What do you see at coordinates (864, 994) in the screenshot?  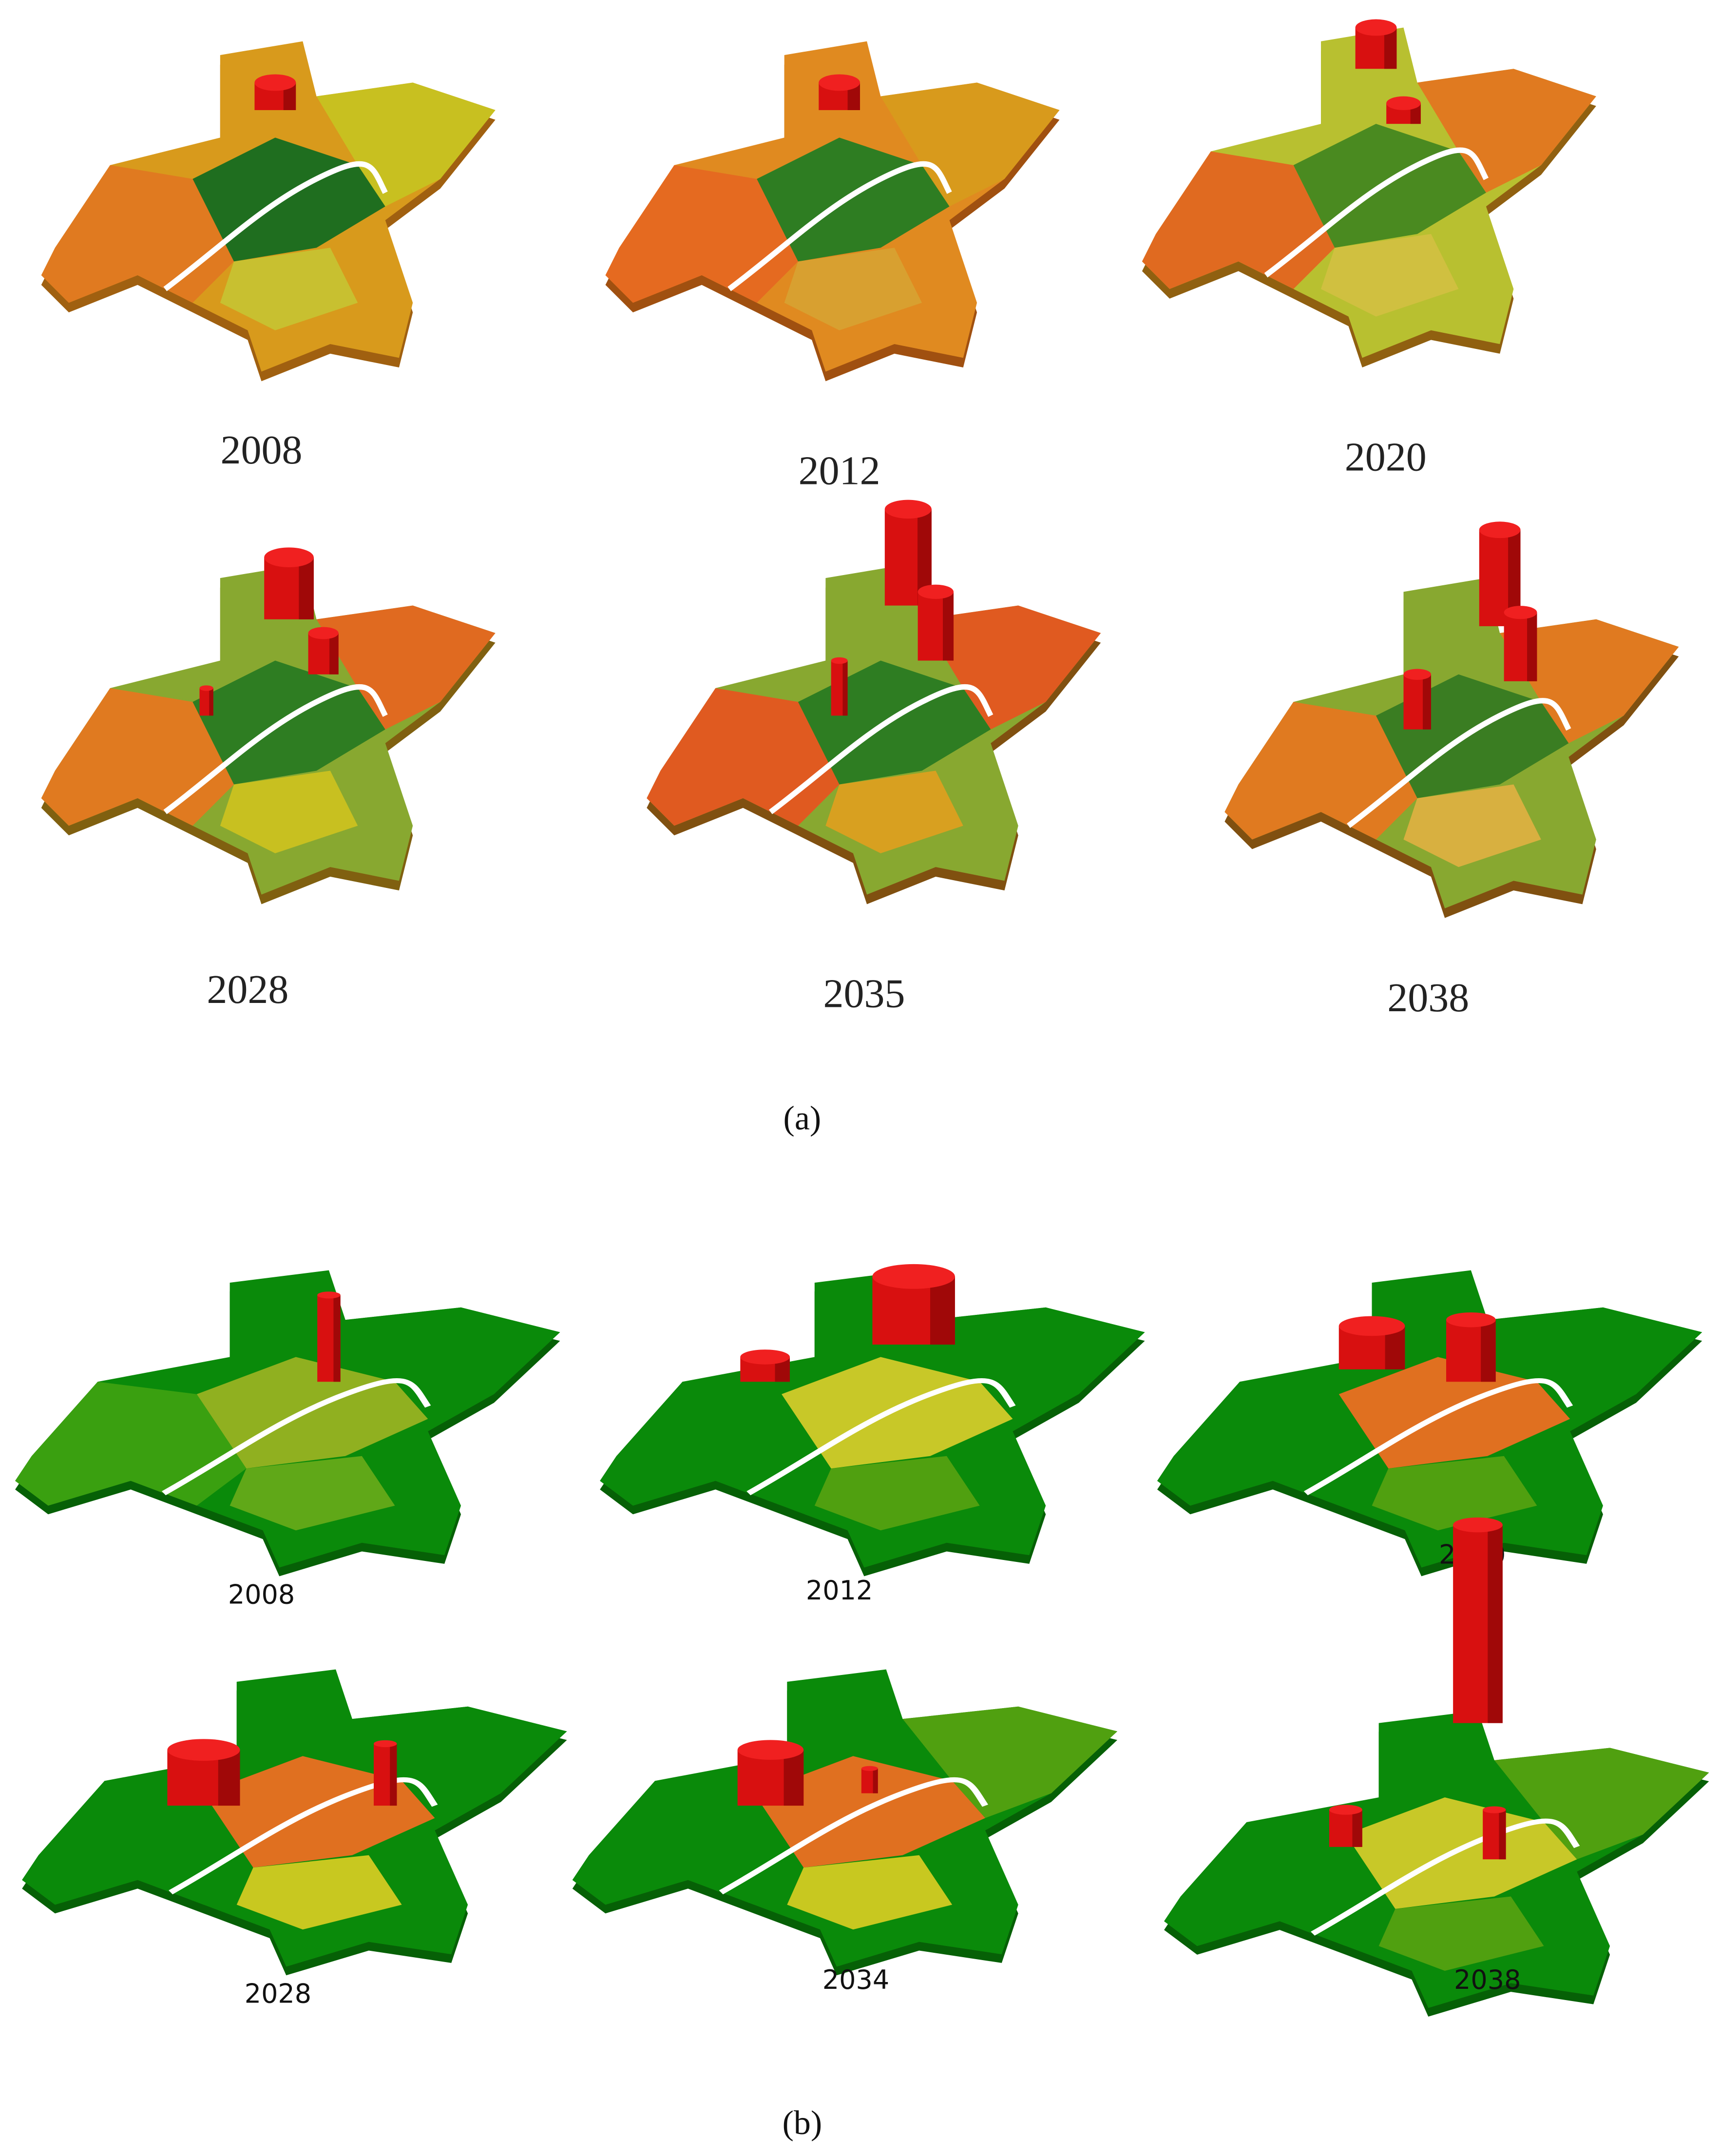 I see `year-label: 2035` at bounding box center [864, 994].